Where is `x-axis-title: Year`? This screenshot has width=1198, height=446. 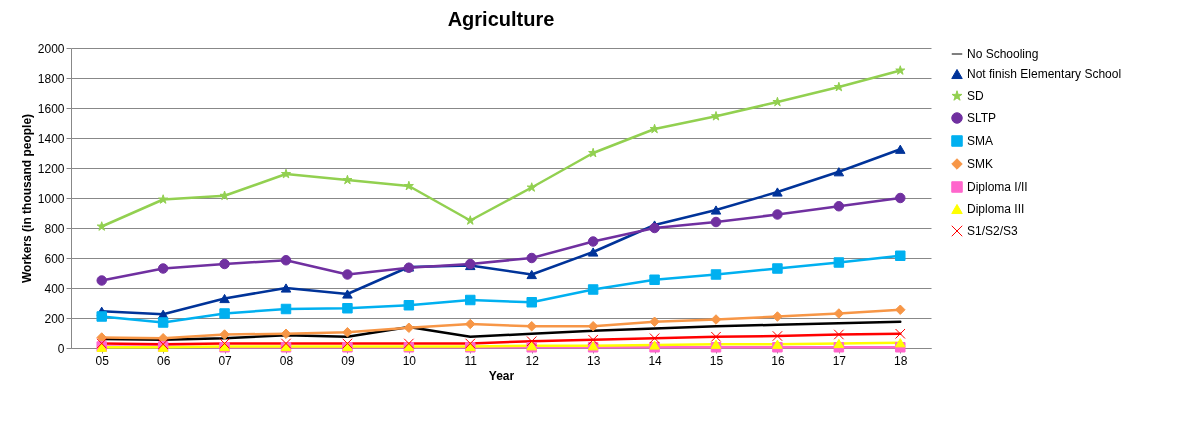
x-axis-title: Year is located at coordinates (501, 375).